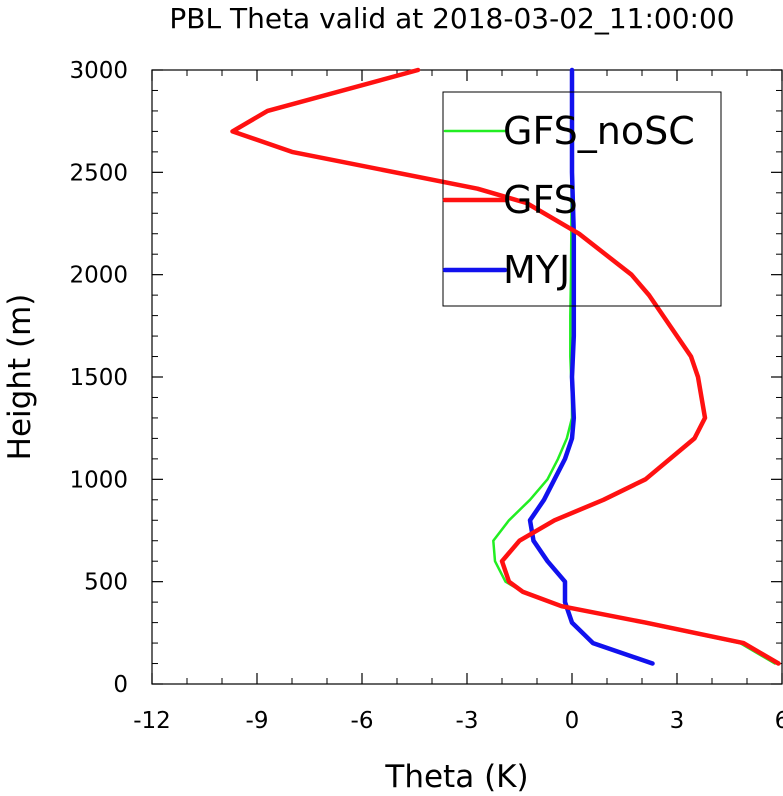 The width and height of the screenshot is (783, 796). I want to click on legend-label-myj: MYJ, so click(536, 270).